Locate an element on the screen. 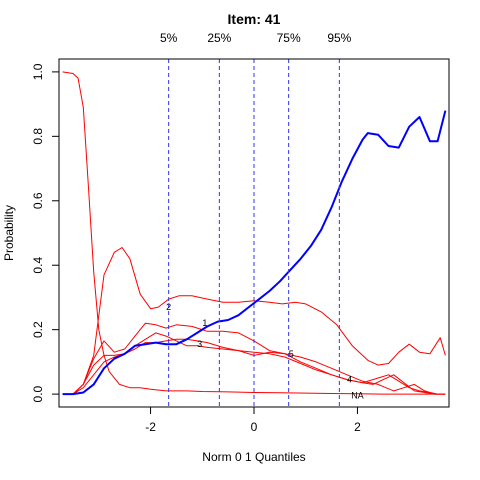  quantile-labels-layer: 5% 25% 75% 95% is located at coordinates (256, 38).